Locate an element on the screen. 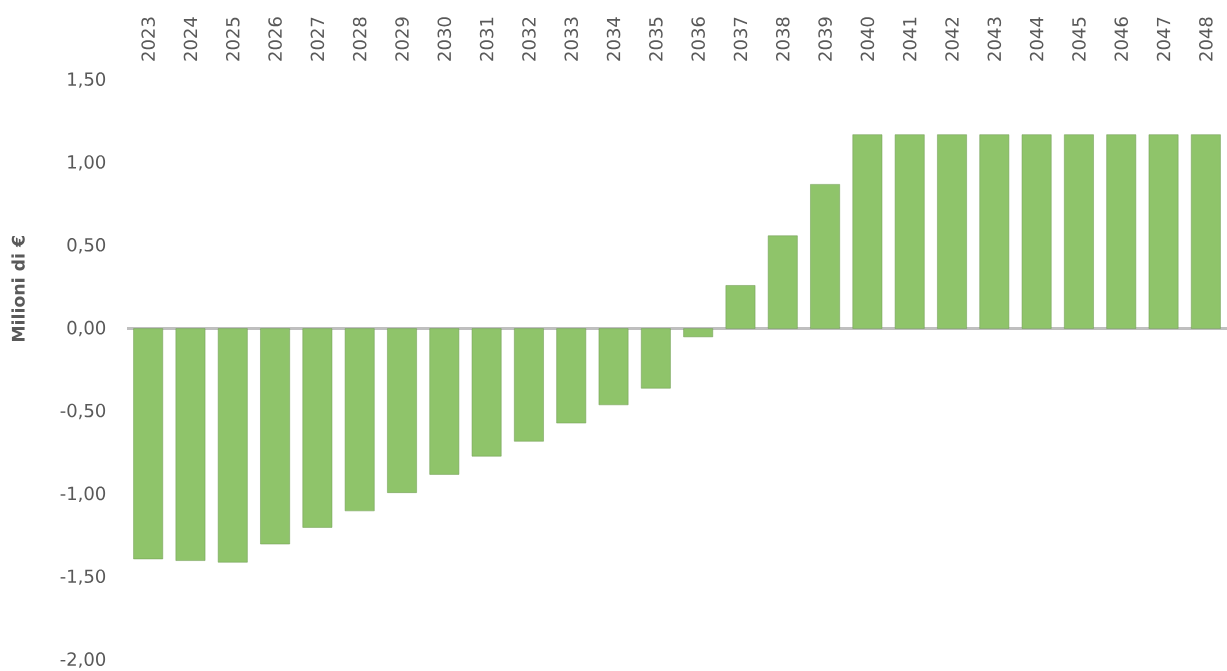 Image resolution: width=1227 pixels, height=671 pixels. x-tick-label: 2025 is located at coordinates (232, 39).